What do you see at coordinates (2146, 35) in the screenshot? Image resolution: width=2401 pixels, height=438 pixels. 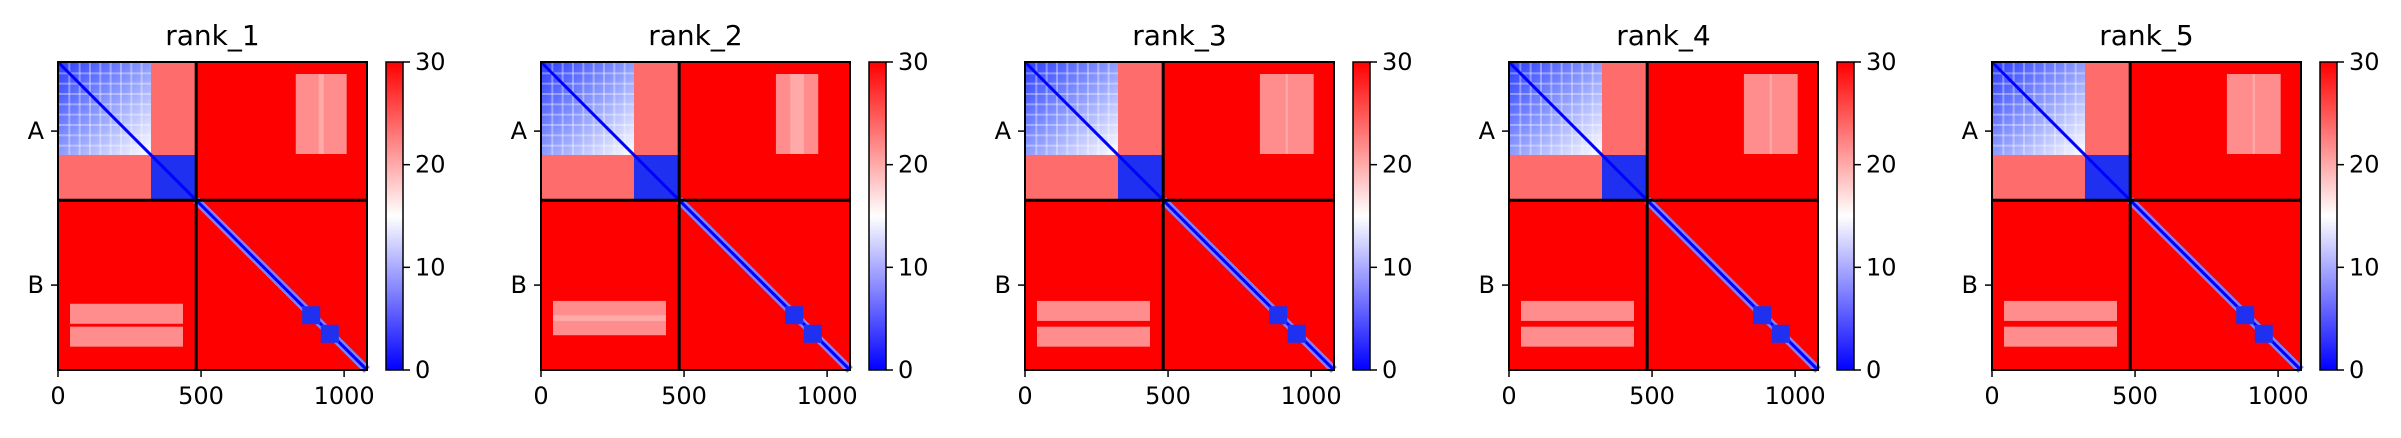 I see `panel-title: rank_5` at bounding box center [2146, 35].